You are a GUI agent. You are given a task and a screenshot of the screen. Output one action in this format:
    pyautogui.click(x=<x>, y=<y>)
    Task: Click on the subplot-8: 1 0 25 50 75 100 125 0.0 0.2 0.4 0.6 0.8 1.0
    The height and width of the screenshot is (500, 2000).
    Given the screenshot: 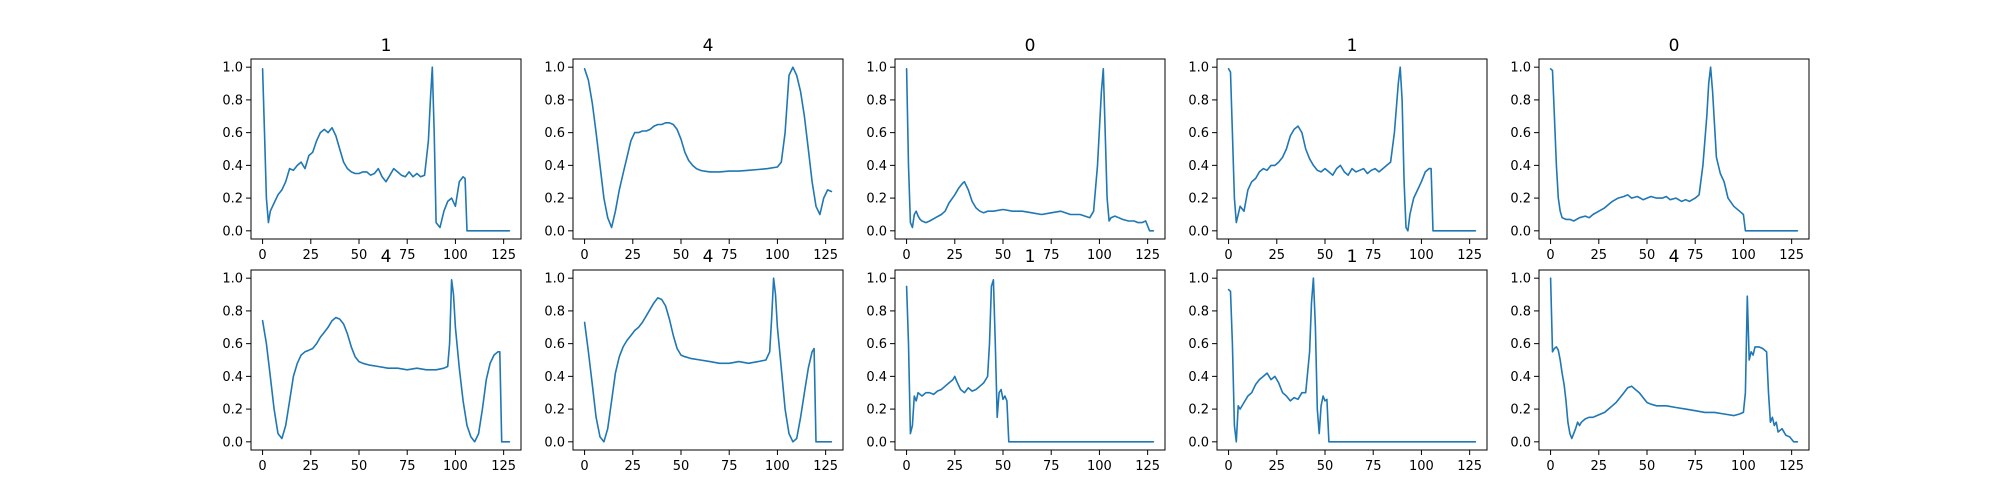 What is the action you would take?
    pyautogui.click(x=1016, y=360)
    